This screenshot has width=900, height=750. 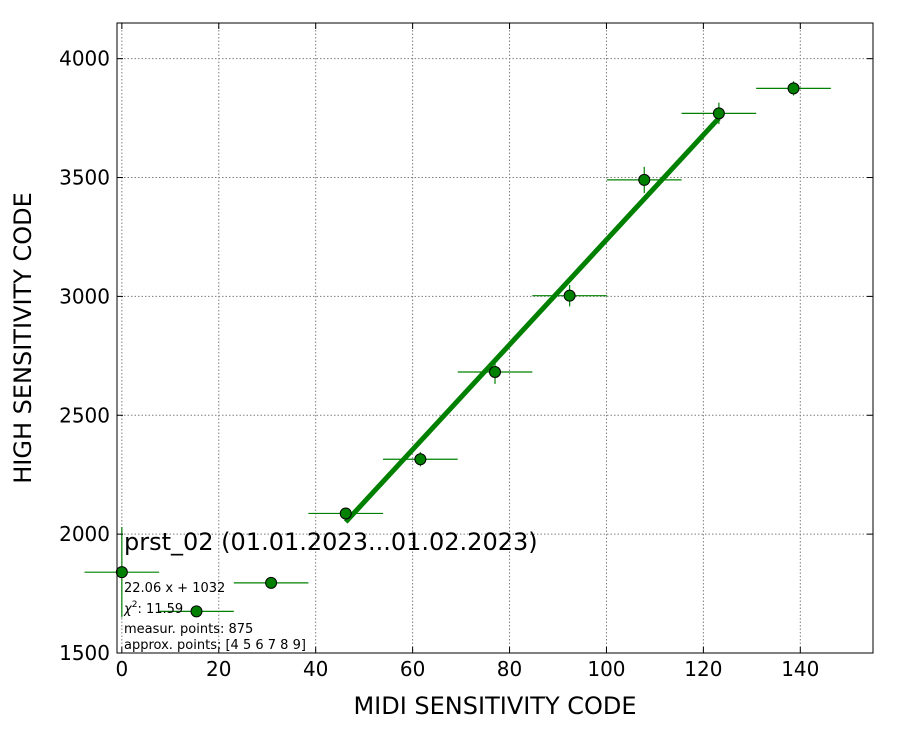 What do you see at coordinates (23, 338) in the screenshot?
I see `y-axis-label: HIGH SENSITIVITY CODE` at bounding box center [23, 338].